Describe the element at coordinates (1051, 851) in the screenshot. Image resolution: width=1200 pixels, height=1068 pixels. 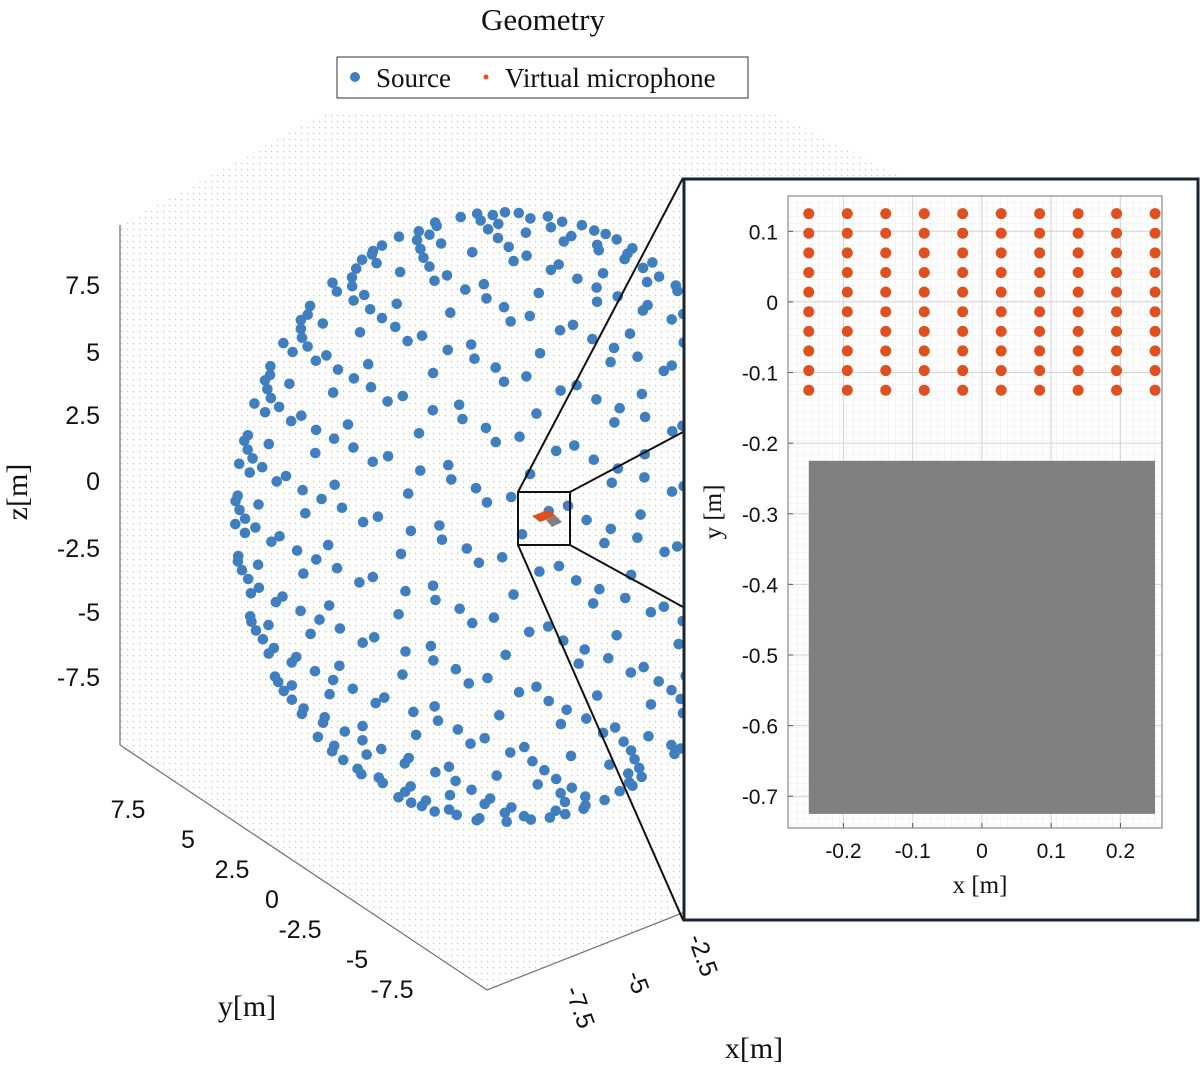
I see `inset-x-tick-label: 0.1` at that location.